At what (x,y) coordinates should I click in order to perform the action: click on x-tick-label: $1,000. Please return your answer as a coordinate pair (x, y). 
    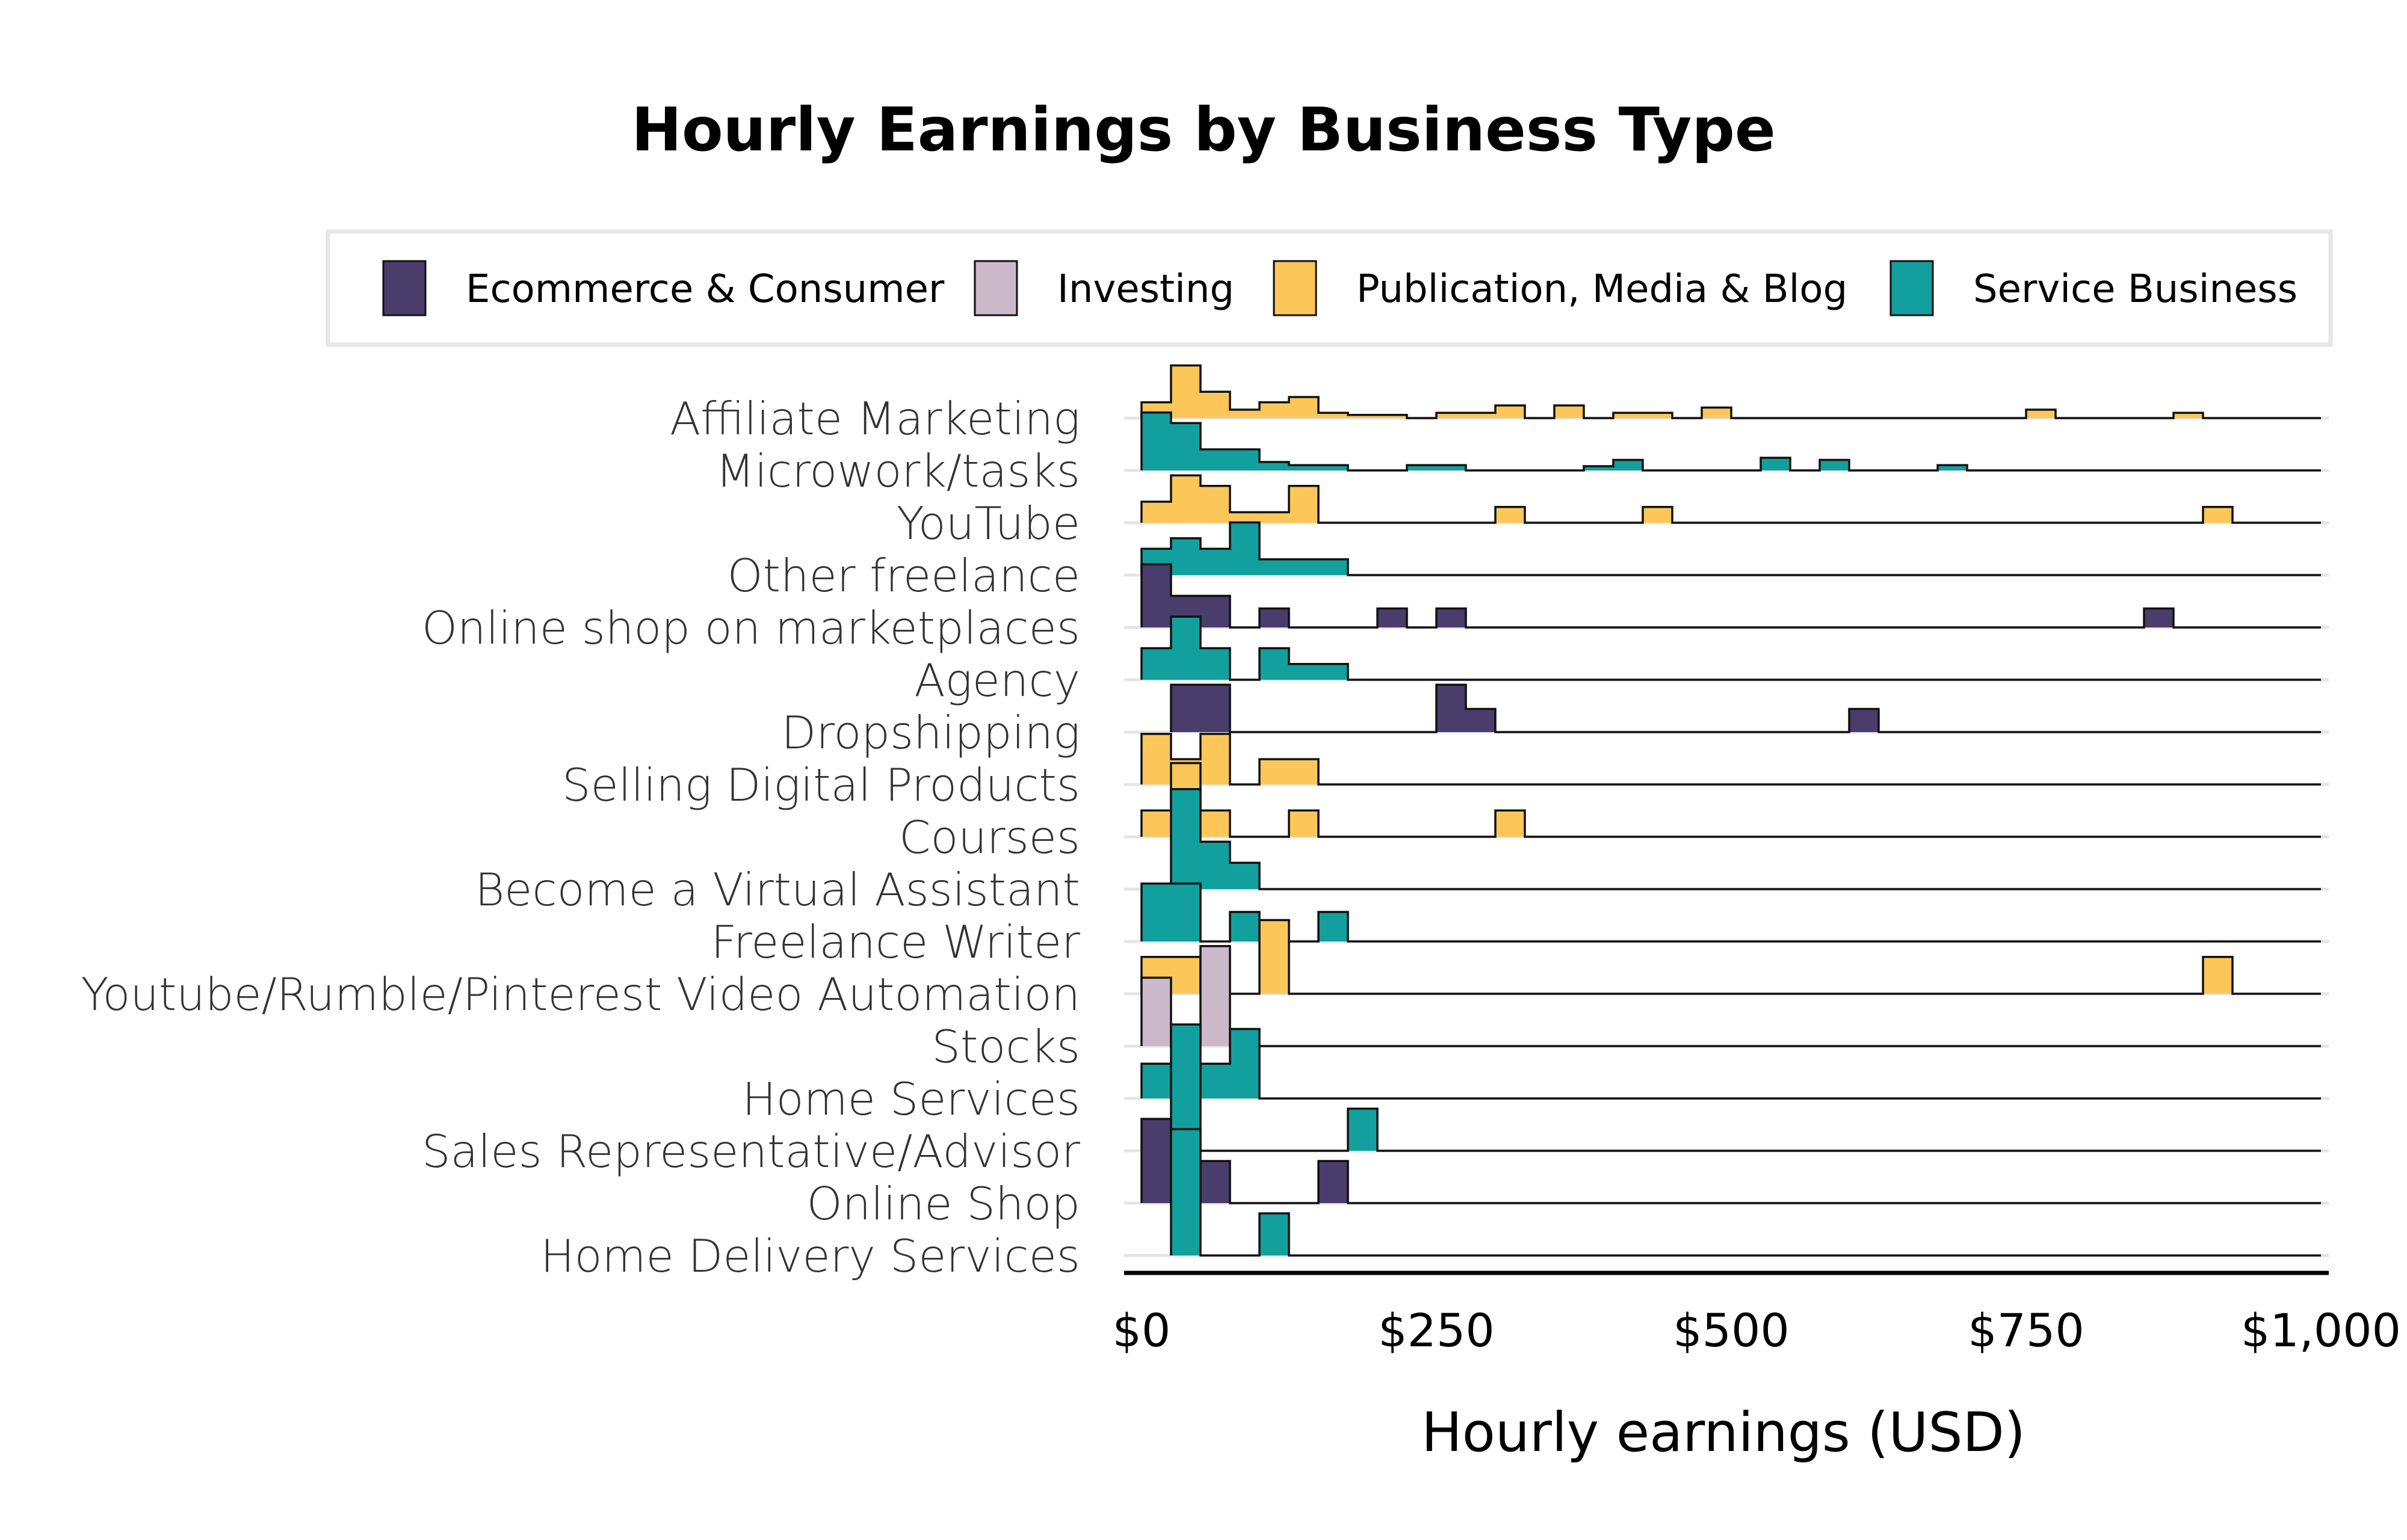
    Looking at the image, I should click on (2321, 1330).